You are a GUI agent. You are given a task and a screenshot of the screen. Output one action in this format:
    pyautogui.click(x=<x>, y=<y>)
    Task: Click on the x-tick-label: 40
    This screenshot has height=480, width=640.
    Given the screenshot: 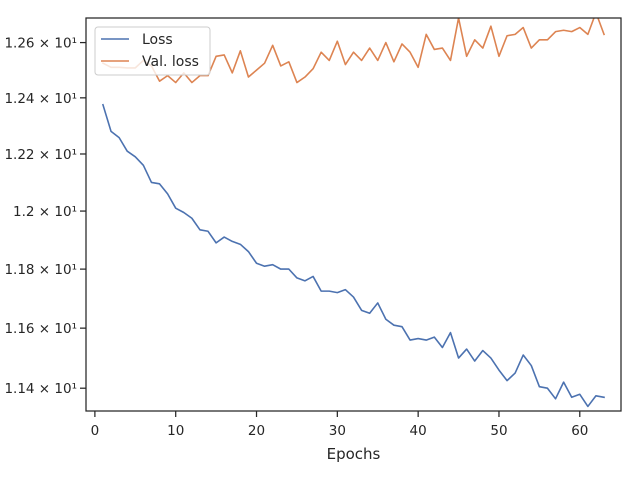 What is the action you would take?
    pyautogui.click(x=418, y=431)
    